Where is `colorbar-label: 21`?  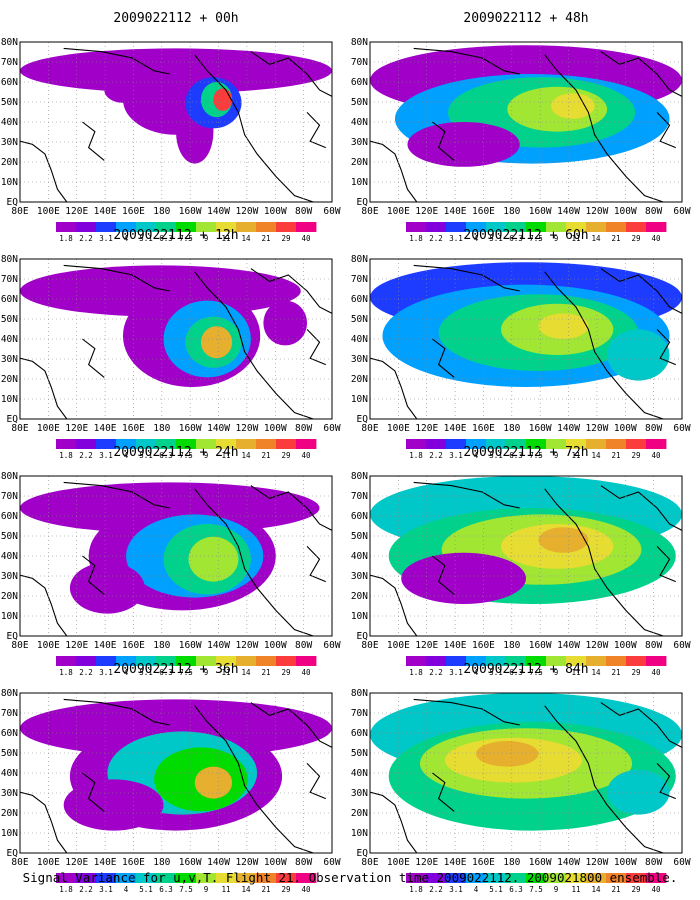 colorbar-label: 21 is located at coordinates (615, 672).